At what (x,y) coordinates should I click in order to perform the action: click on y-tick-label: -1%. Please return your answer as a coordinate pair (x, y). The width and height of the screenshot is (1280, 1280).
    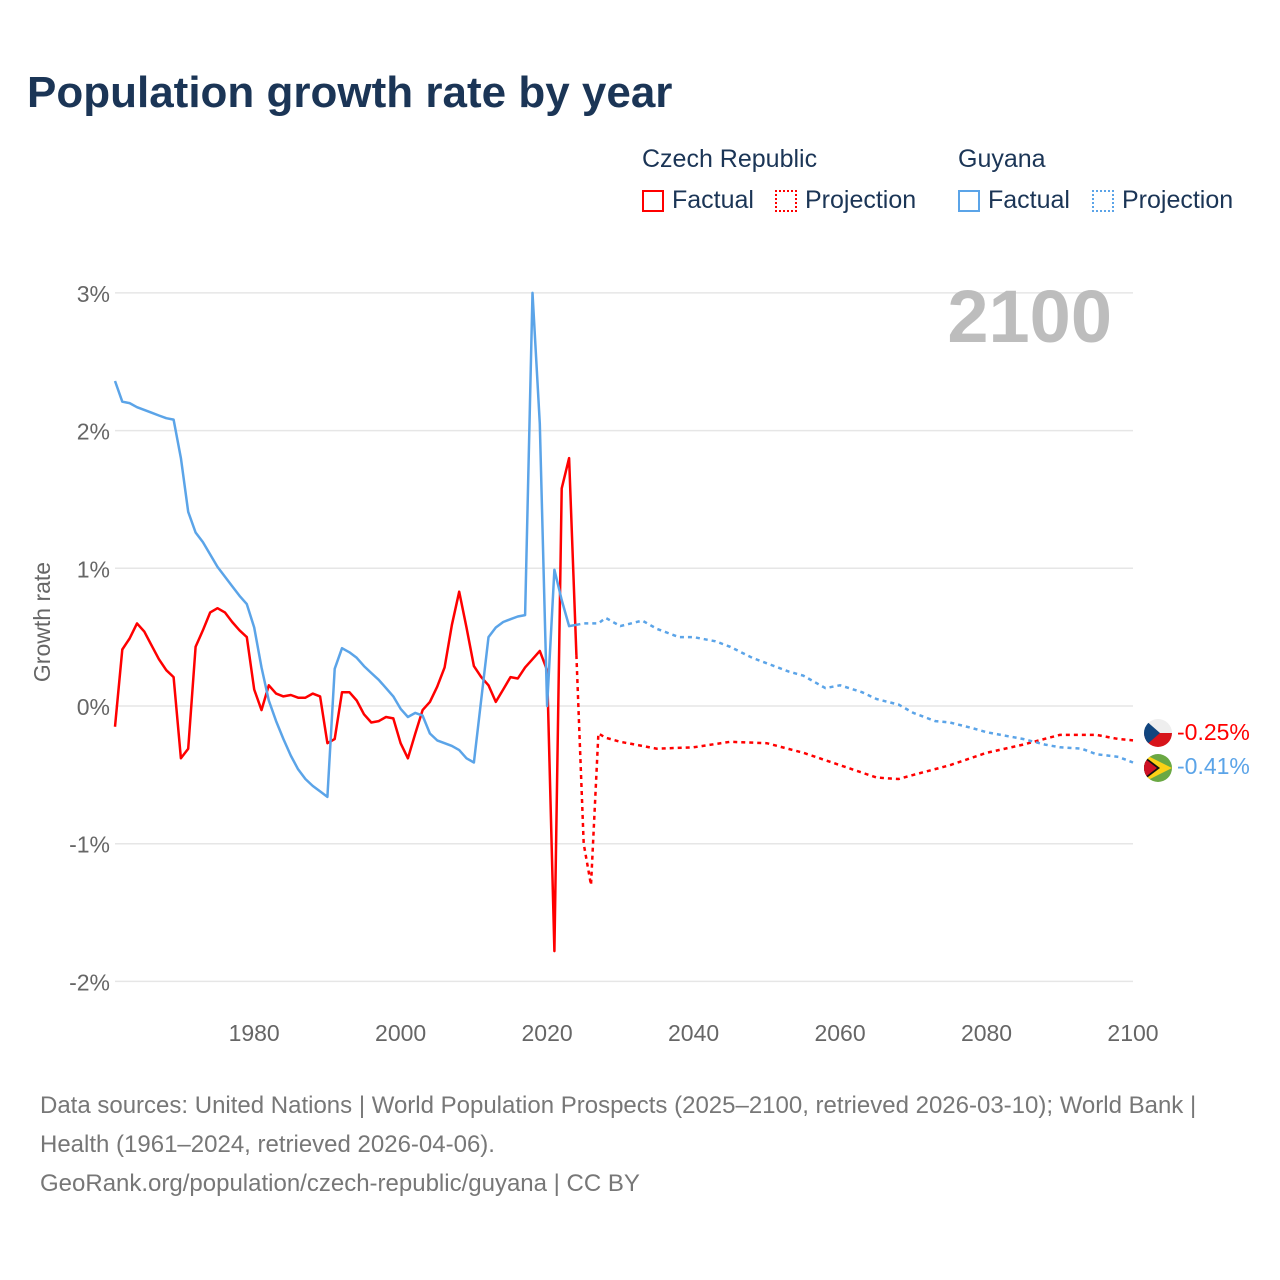
    Looking at the image, I should click on (89, 845).